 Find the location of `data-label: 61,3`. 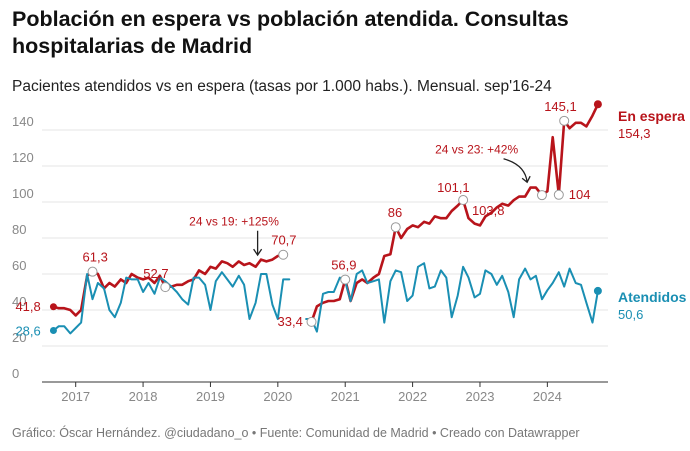

data-label: 61,3 is located at coordinates (95, 257).